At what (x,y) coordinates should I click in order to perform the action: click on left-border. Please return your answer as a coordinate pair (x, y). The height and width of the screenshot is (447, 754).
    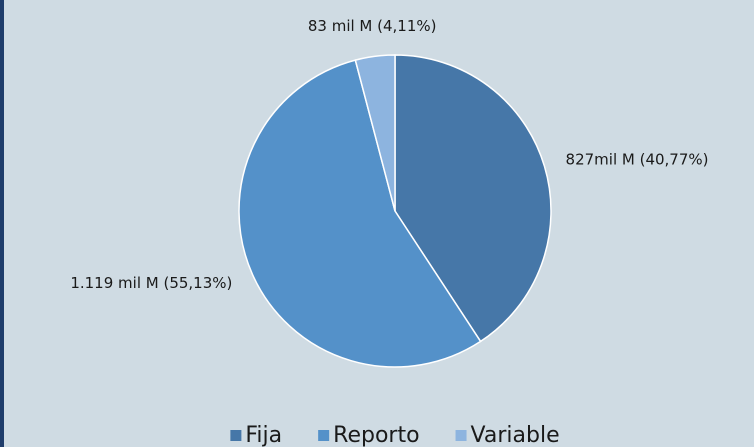
    Looking at the image, I should click on (2, 223).